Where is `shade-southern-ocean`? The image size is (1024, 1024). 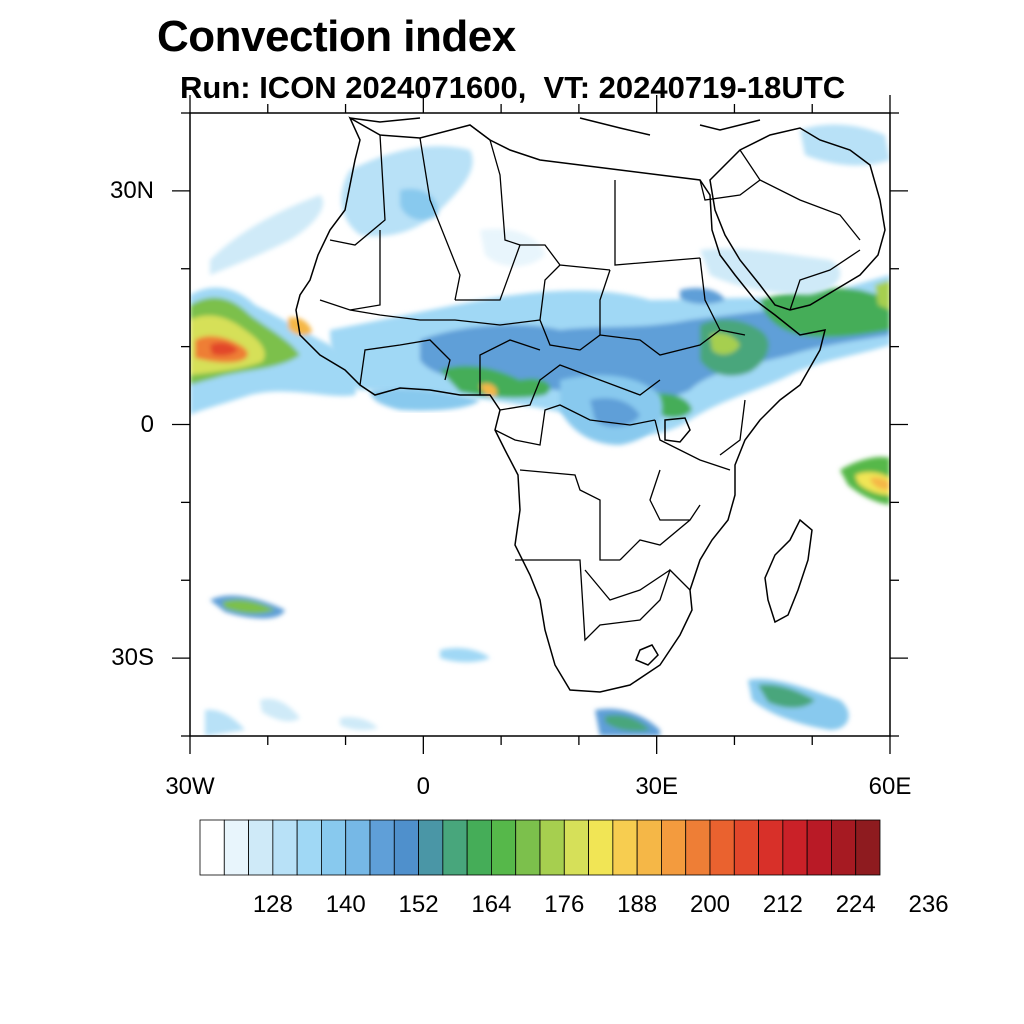
shade-southern-ocean is located at coordinates (527, 665).